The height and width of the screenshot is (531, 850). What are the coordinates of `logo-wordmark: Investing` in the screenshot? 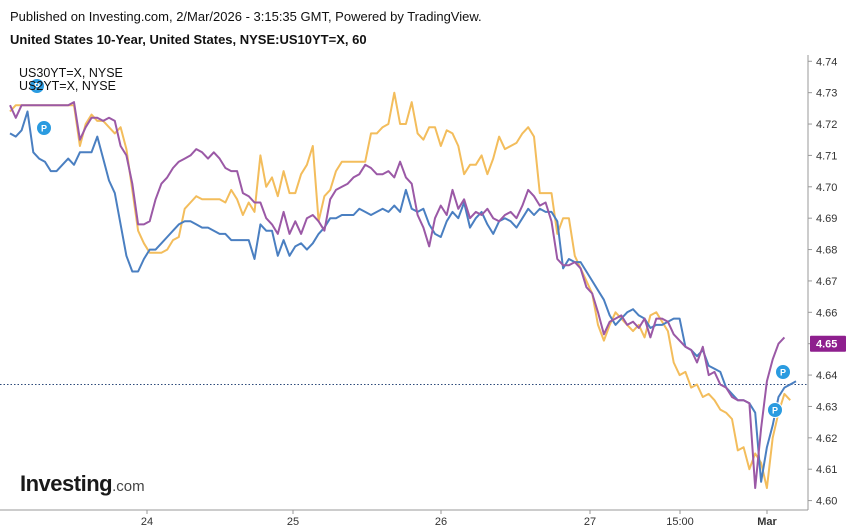 It's located at (66, 483).